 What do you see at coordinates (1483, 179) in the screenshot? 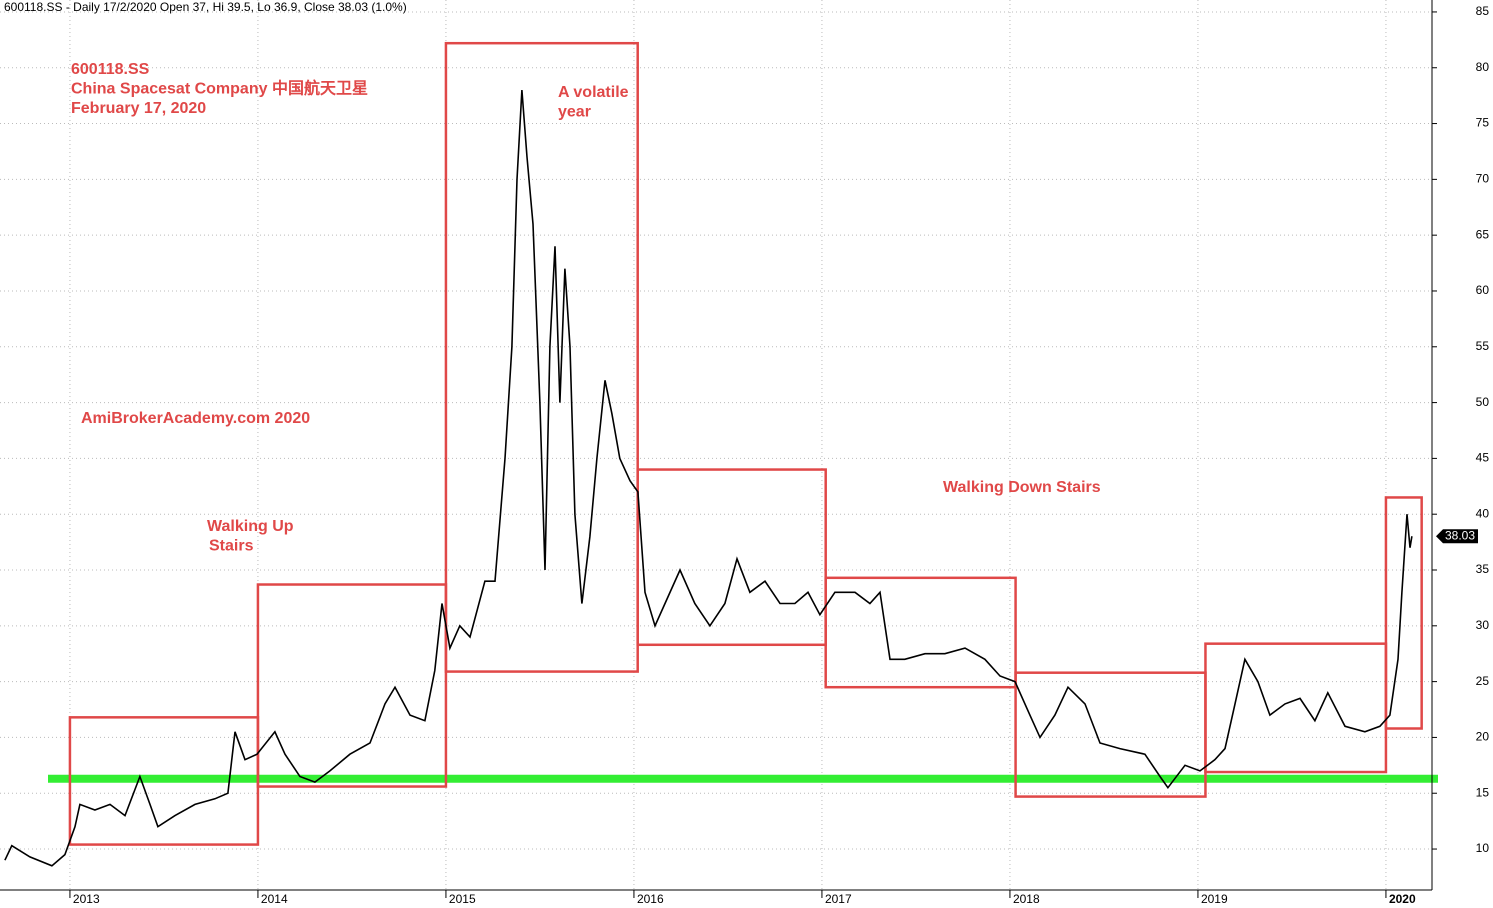
I see `y-tick-label: 70` at bounding box center [1483, 179].